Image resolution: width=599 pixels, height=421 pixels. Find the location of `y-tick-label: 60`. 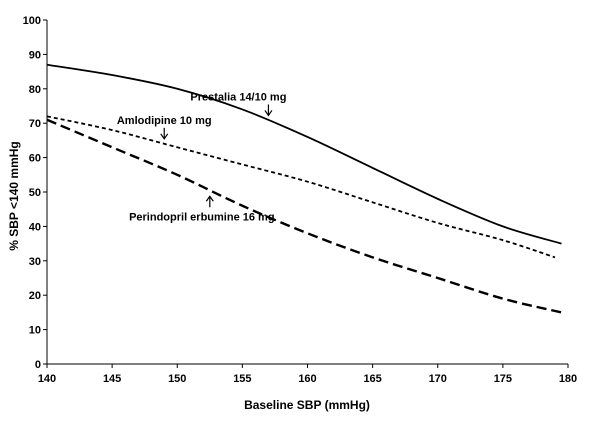

y-tick-label: 60 is located at coordinates (35, 159).